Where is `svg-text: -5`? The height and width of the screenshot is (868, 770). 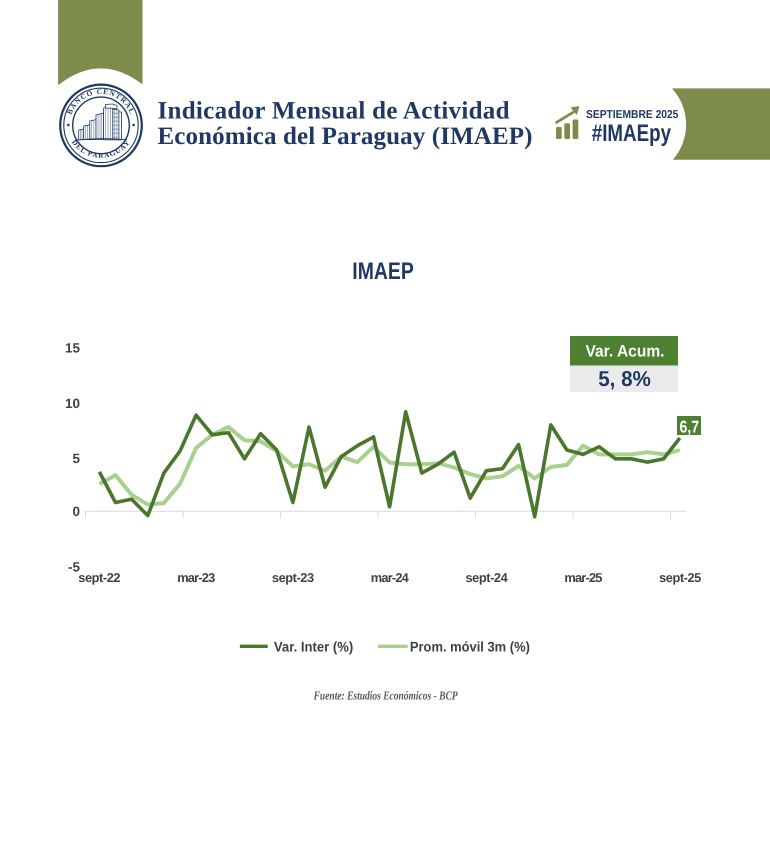
svg-text: -5 is located at coordinates (74, 566).